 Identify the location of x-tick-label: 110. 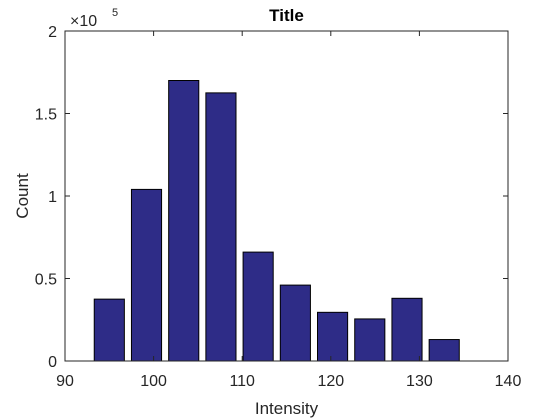
(242, 381).